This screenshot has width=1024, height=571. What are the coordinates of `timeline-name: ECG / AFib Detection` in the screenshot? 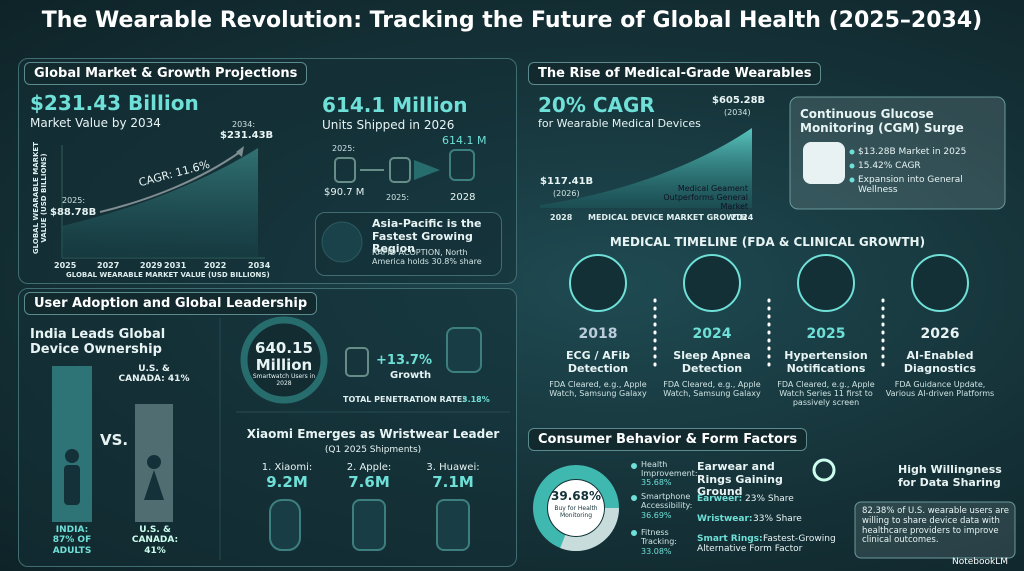 It's located at (598, 362).